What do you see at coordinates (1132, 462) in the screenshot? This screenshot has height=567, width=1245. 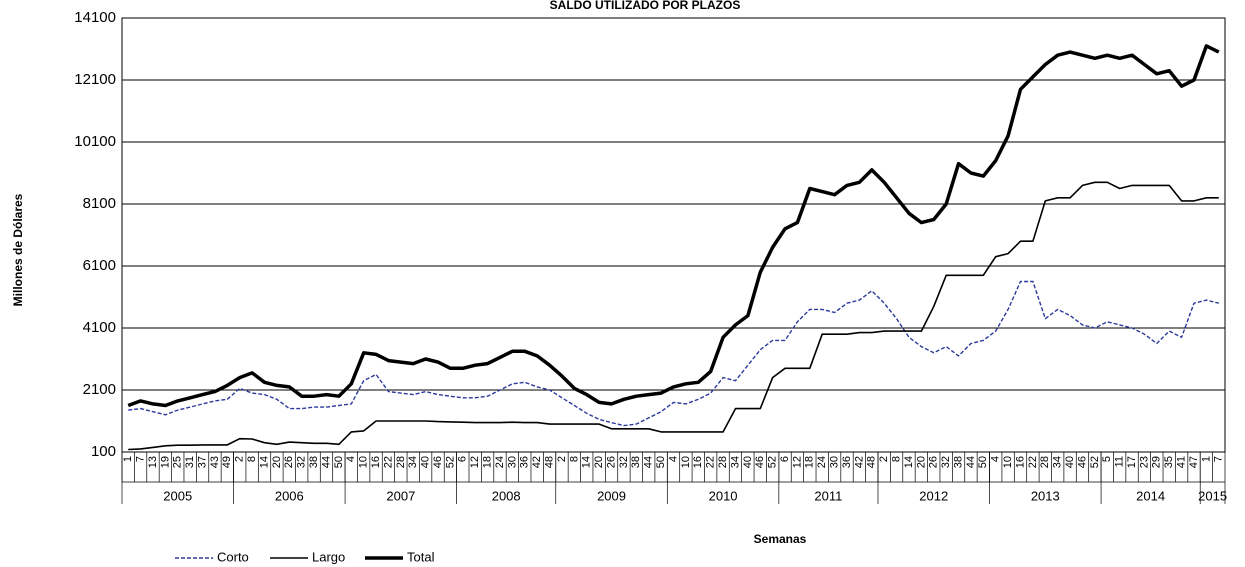 I see `x-tick-label: 17` at bounding box center [1132, 462].